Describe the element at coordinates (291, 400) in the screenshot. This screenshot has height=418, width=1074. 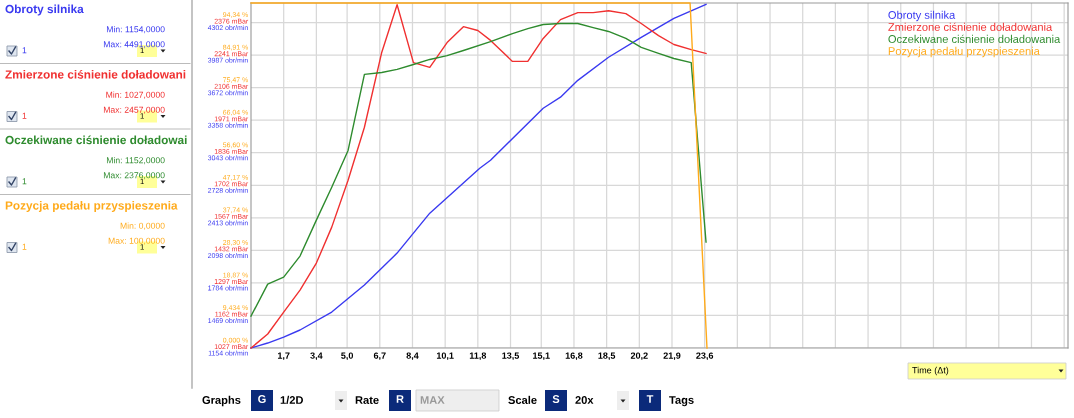
I see `text: 1/2D` at that location.